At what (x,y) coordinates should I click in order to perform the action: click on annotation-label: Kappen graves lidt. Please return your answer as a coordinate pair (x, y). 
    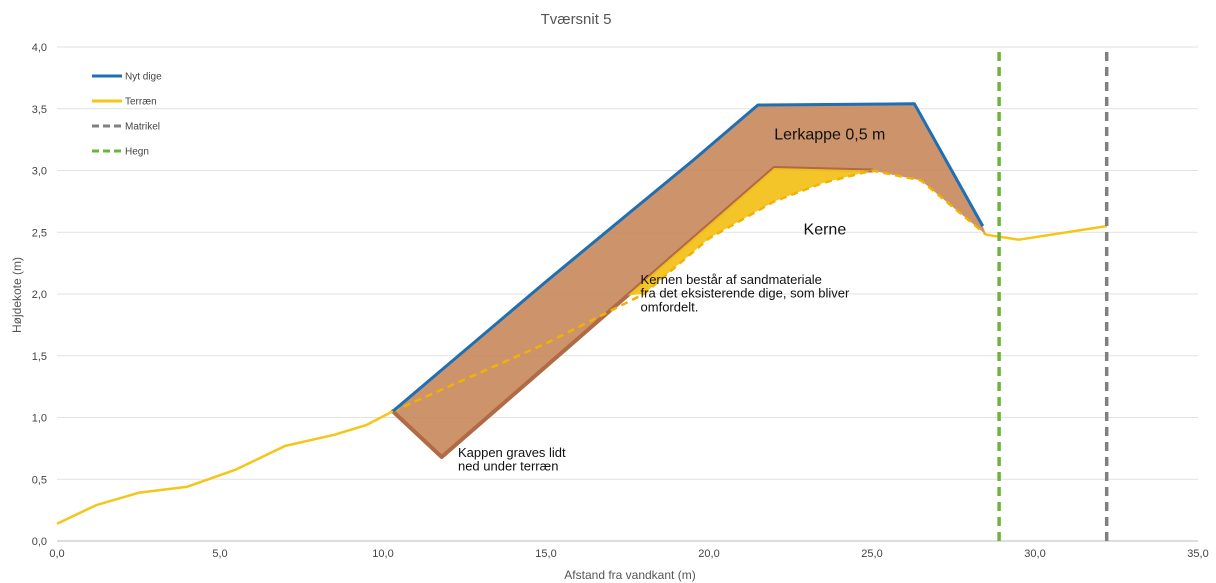
    Looking at the image, I should click on (512, 452).